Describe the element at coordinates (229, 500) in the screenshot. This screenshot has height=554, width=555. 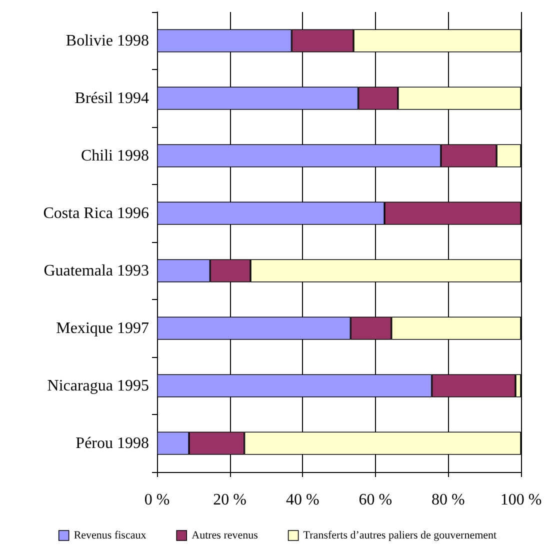
I see `x-tick-label: 20 %` at that location.